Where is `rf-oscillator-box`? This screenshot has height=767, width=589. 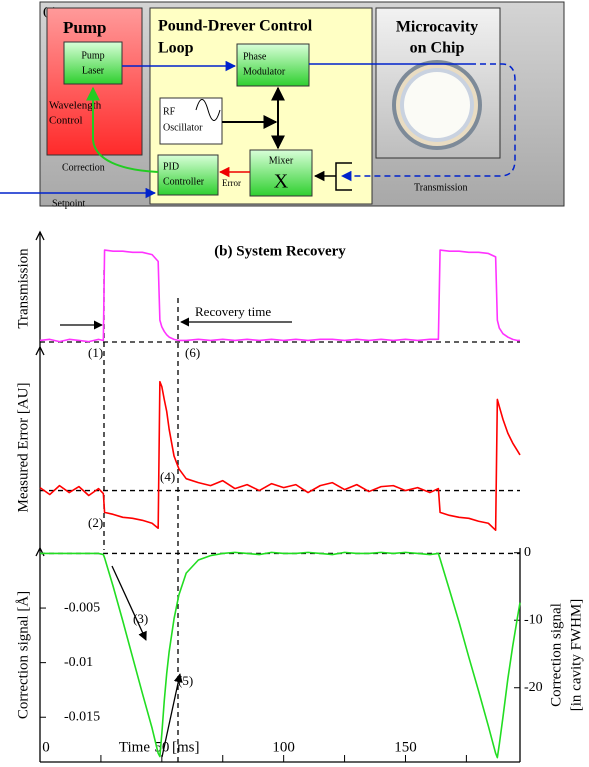
rf-oscillator-box is located at coordinates (191, 121).